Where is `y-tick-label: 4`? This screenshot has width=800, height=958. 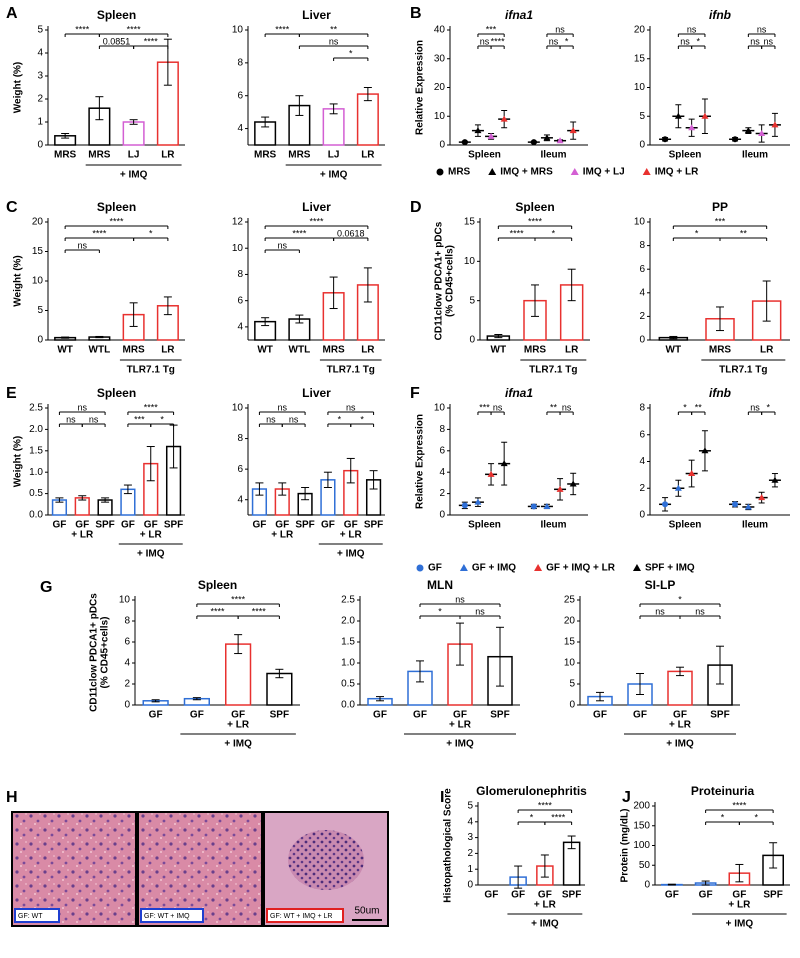
y-tick-label: 4 is located at coordinates (40, 53).